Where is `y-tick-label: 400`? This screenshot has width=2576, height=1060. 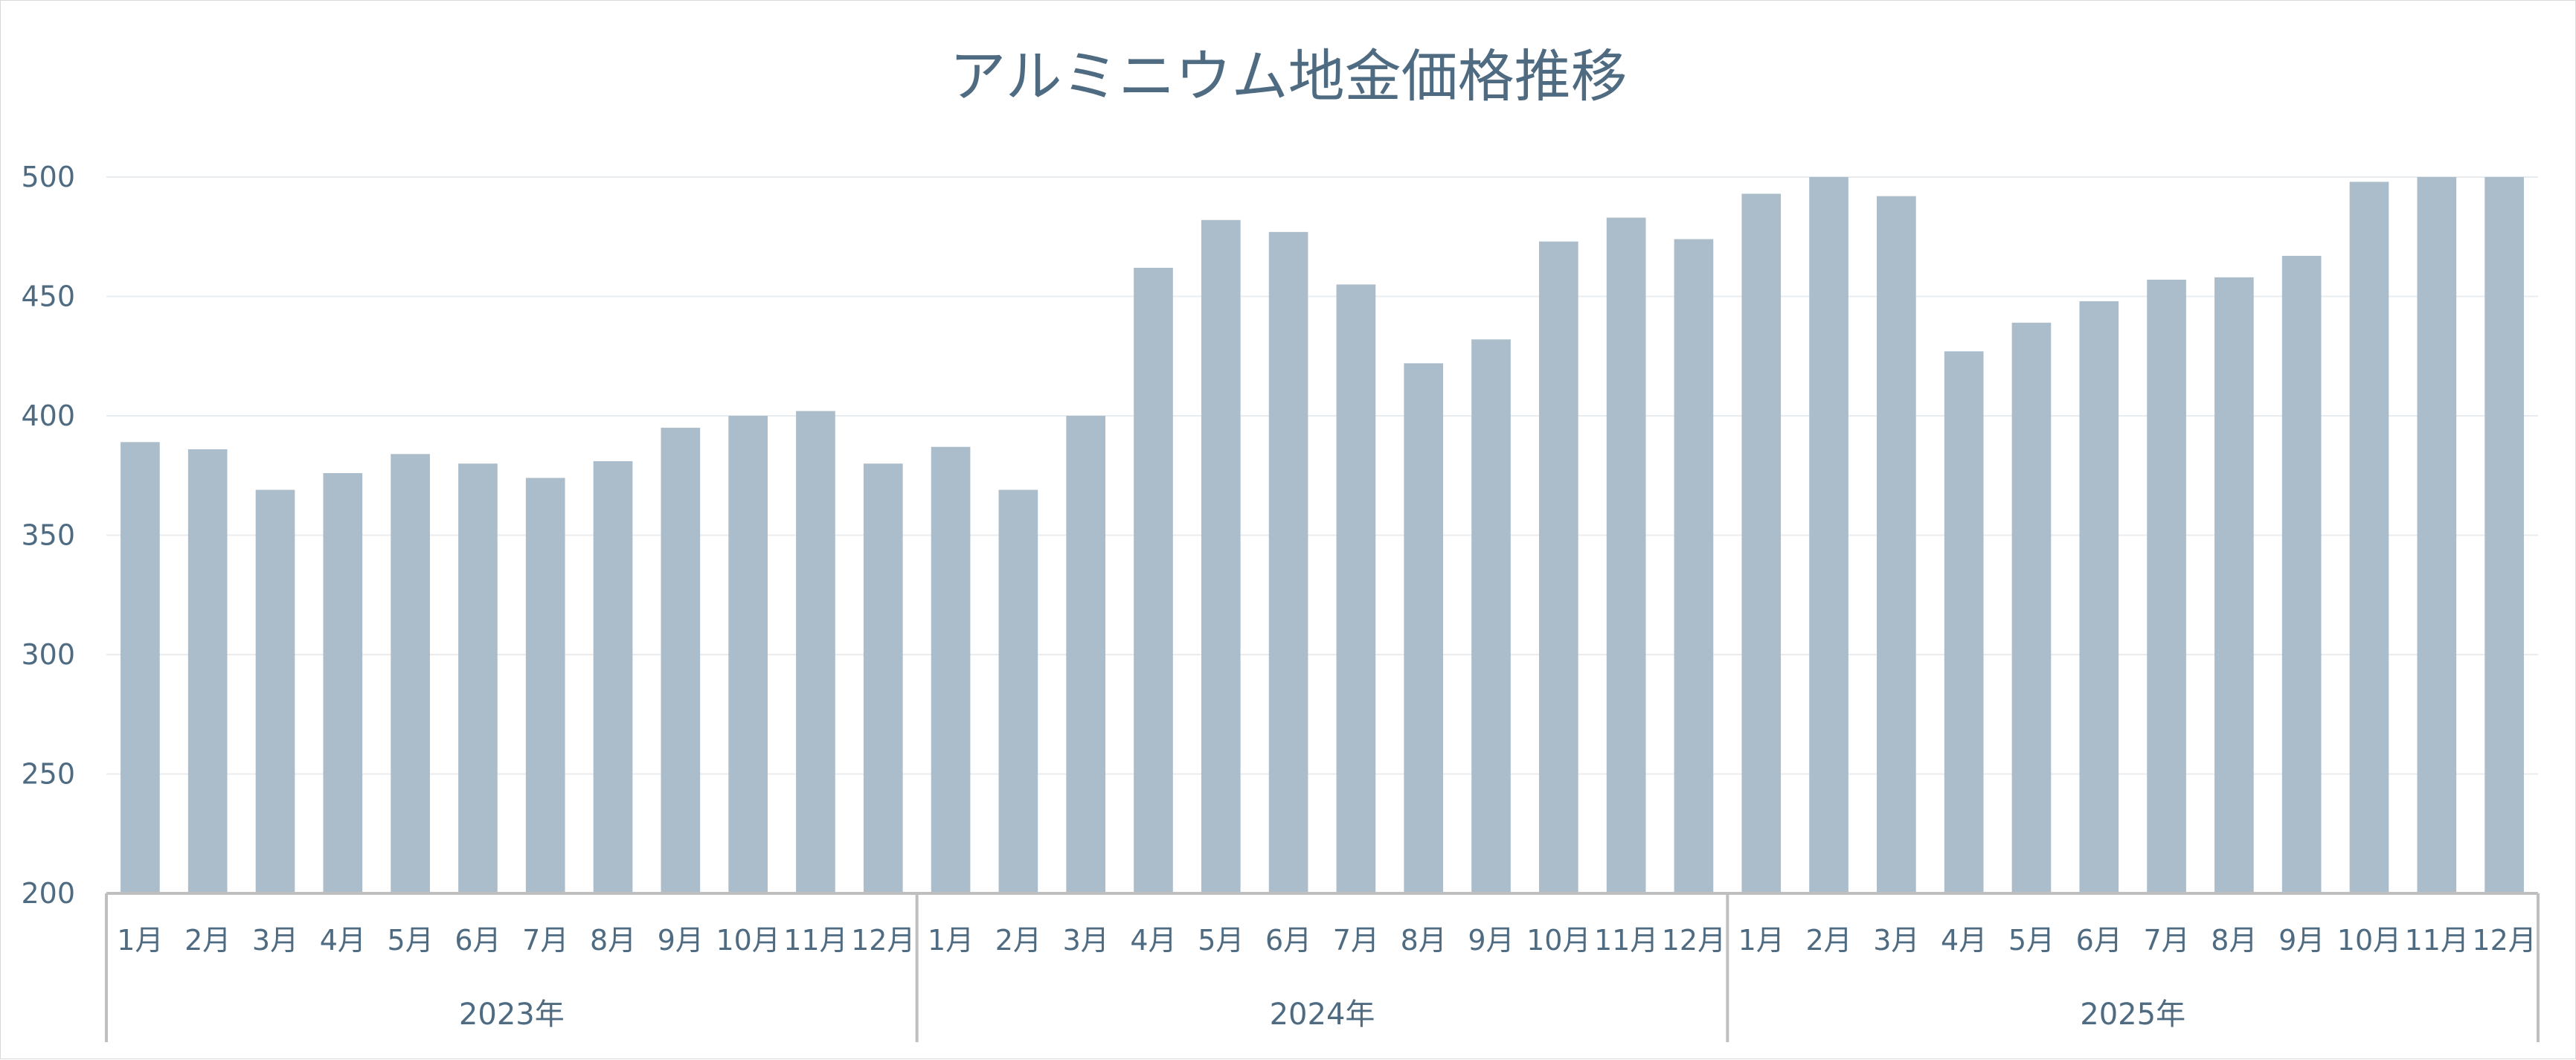 y-tick-label: 400 is located at coordinates (48, 415).